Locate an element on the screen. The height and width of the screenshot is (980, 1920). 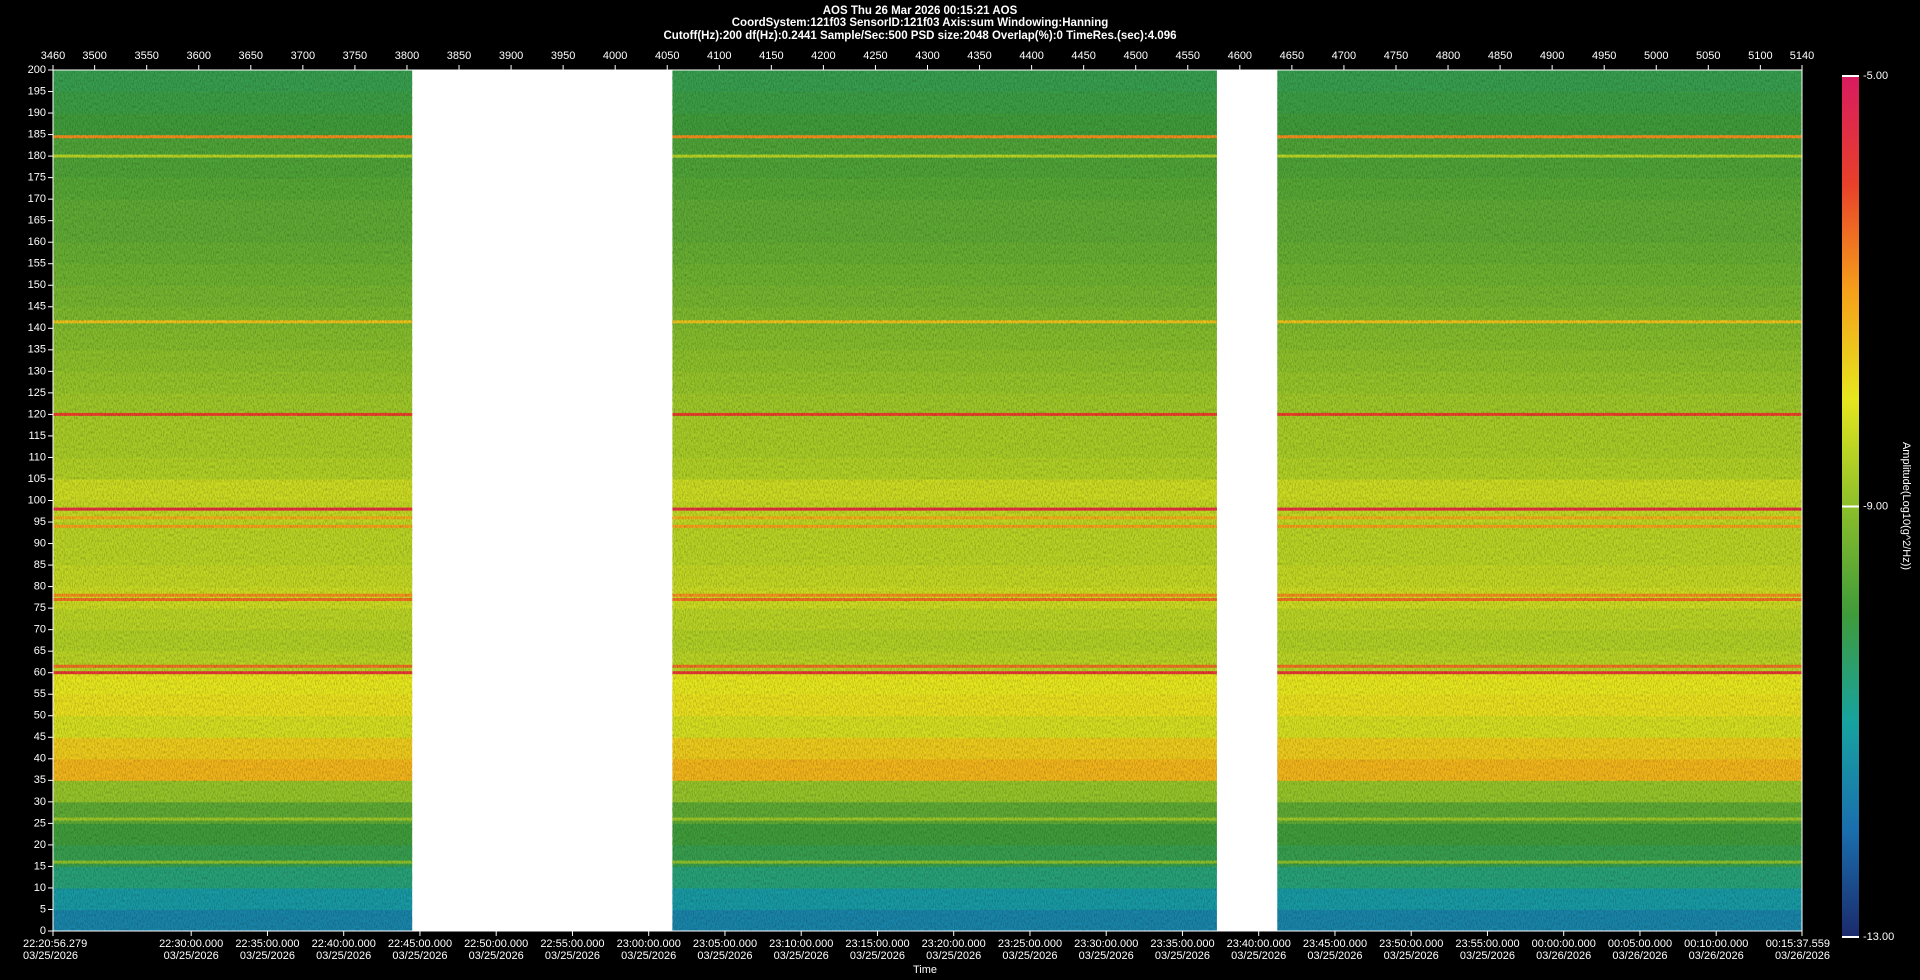
x2-tick-label: 22:35:00.000 is located at coordinates (267, 944).